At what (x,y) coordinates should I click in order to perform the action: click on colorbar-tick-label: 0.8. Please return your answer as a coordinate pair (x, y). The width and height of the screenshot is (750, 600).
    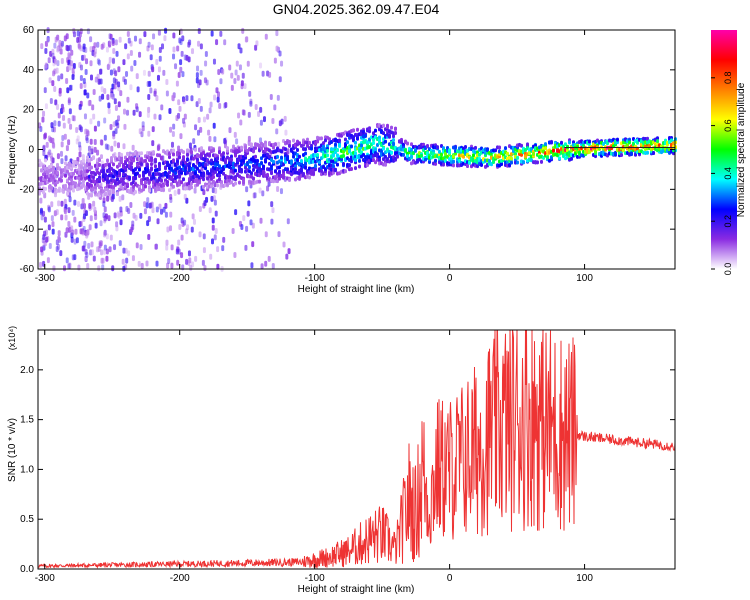
    Looking at the image, I should click on (728, 78).